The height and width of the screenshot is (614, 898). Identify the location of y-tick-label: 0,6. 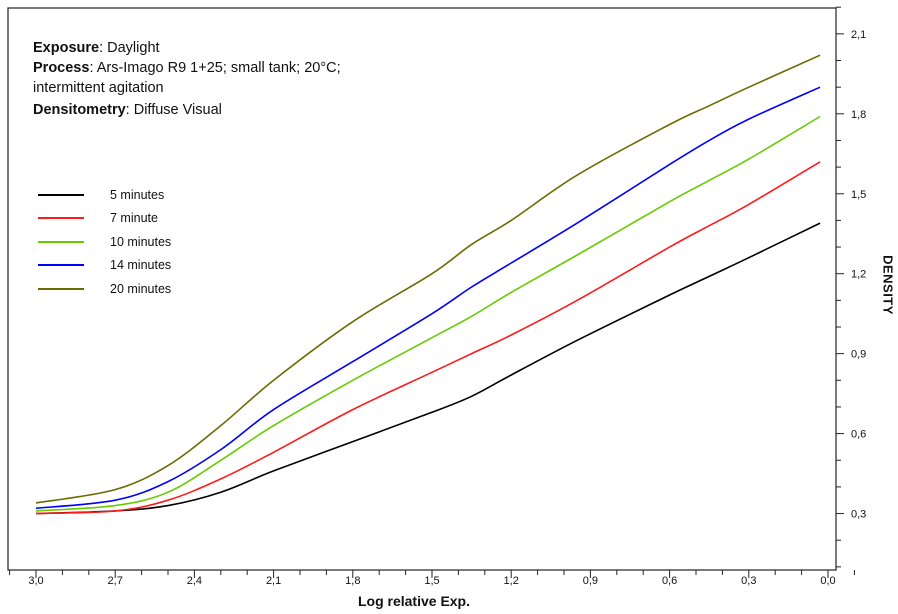
(858, 435).